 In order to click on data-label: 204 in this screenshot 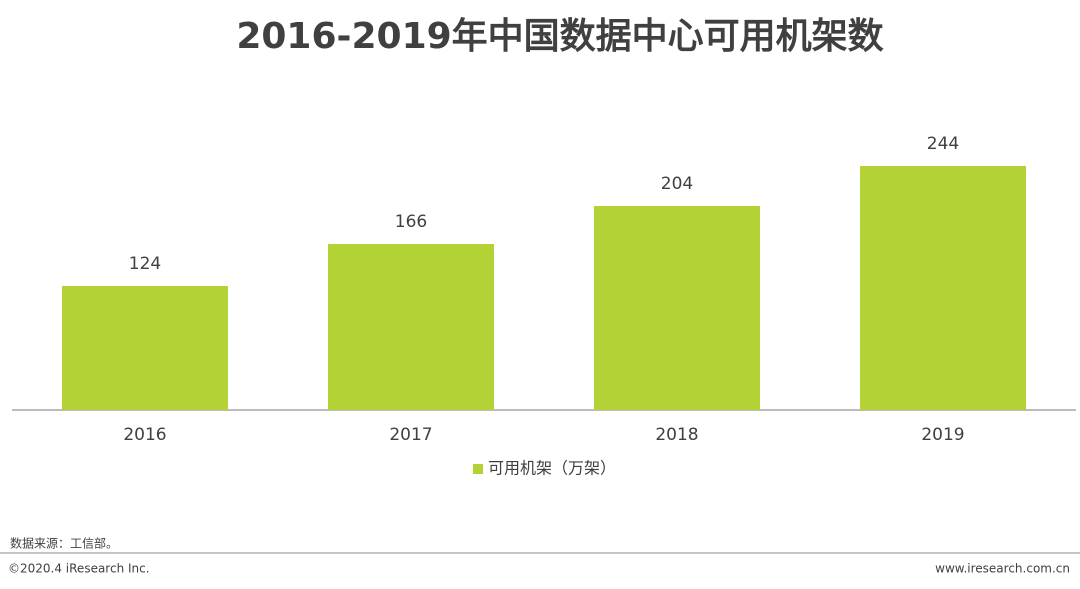, I will do `click(677, 184)`.